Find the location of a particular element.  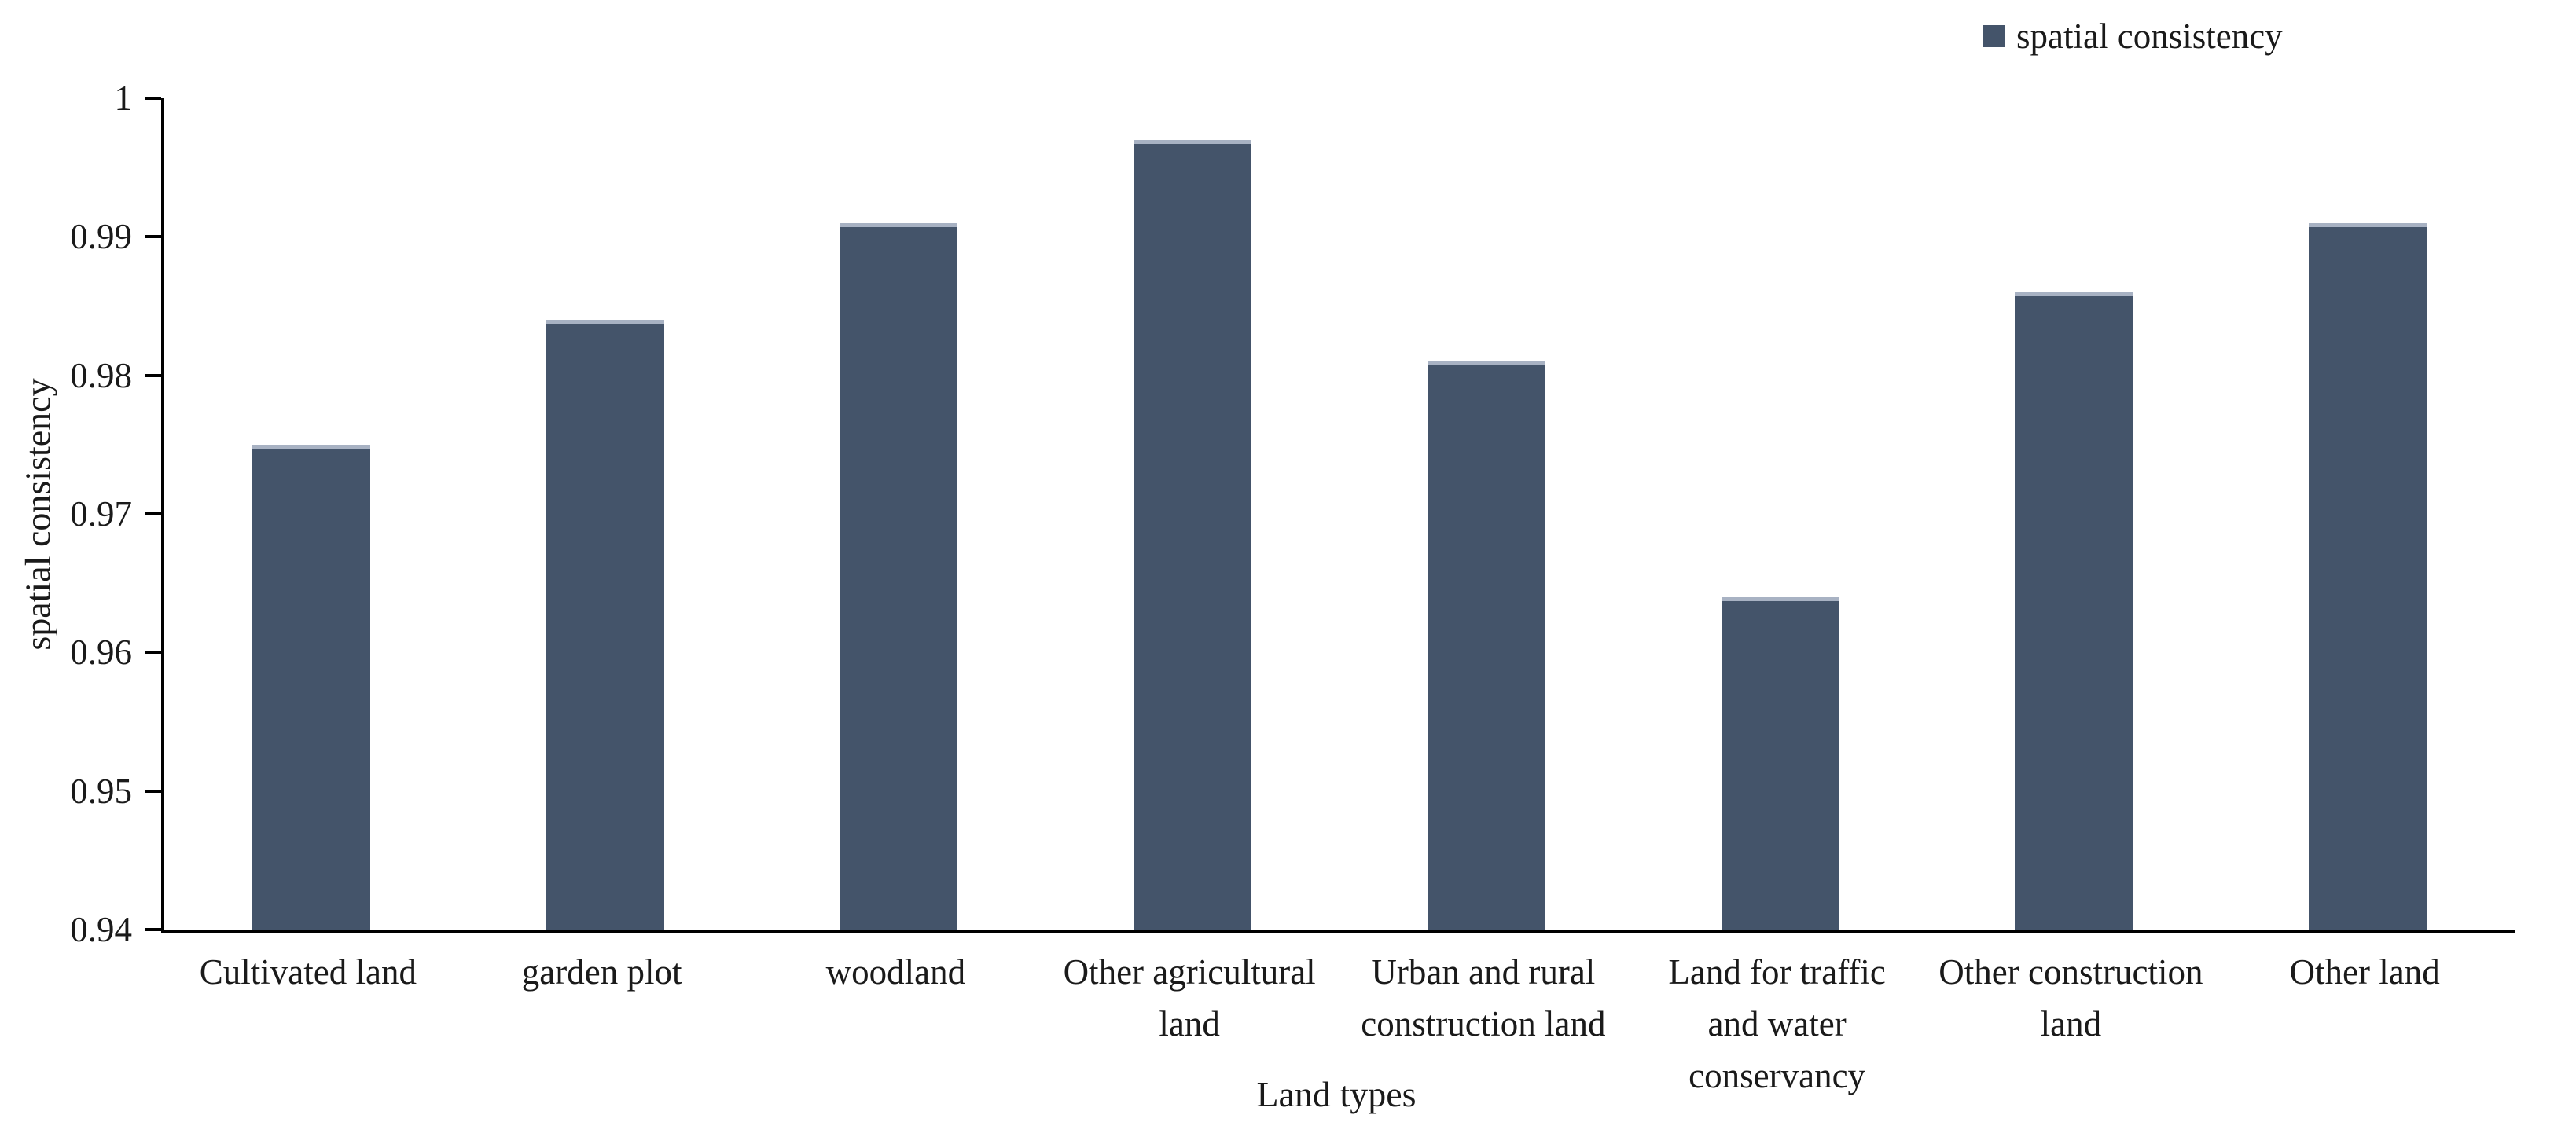

legend-marker-square is located at coordinates (1994, 36).